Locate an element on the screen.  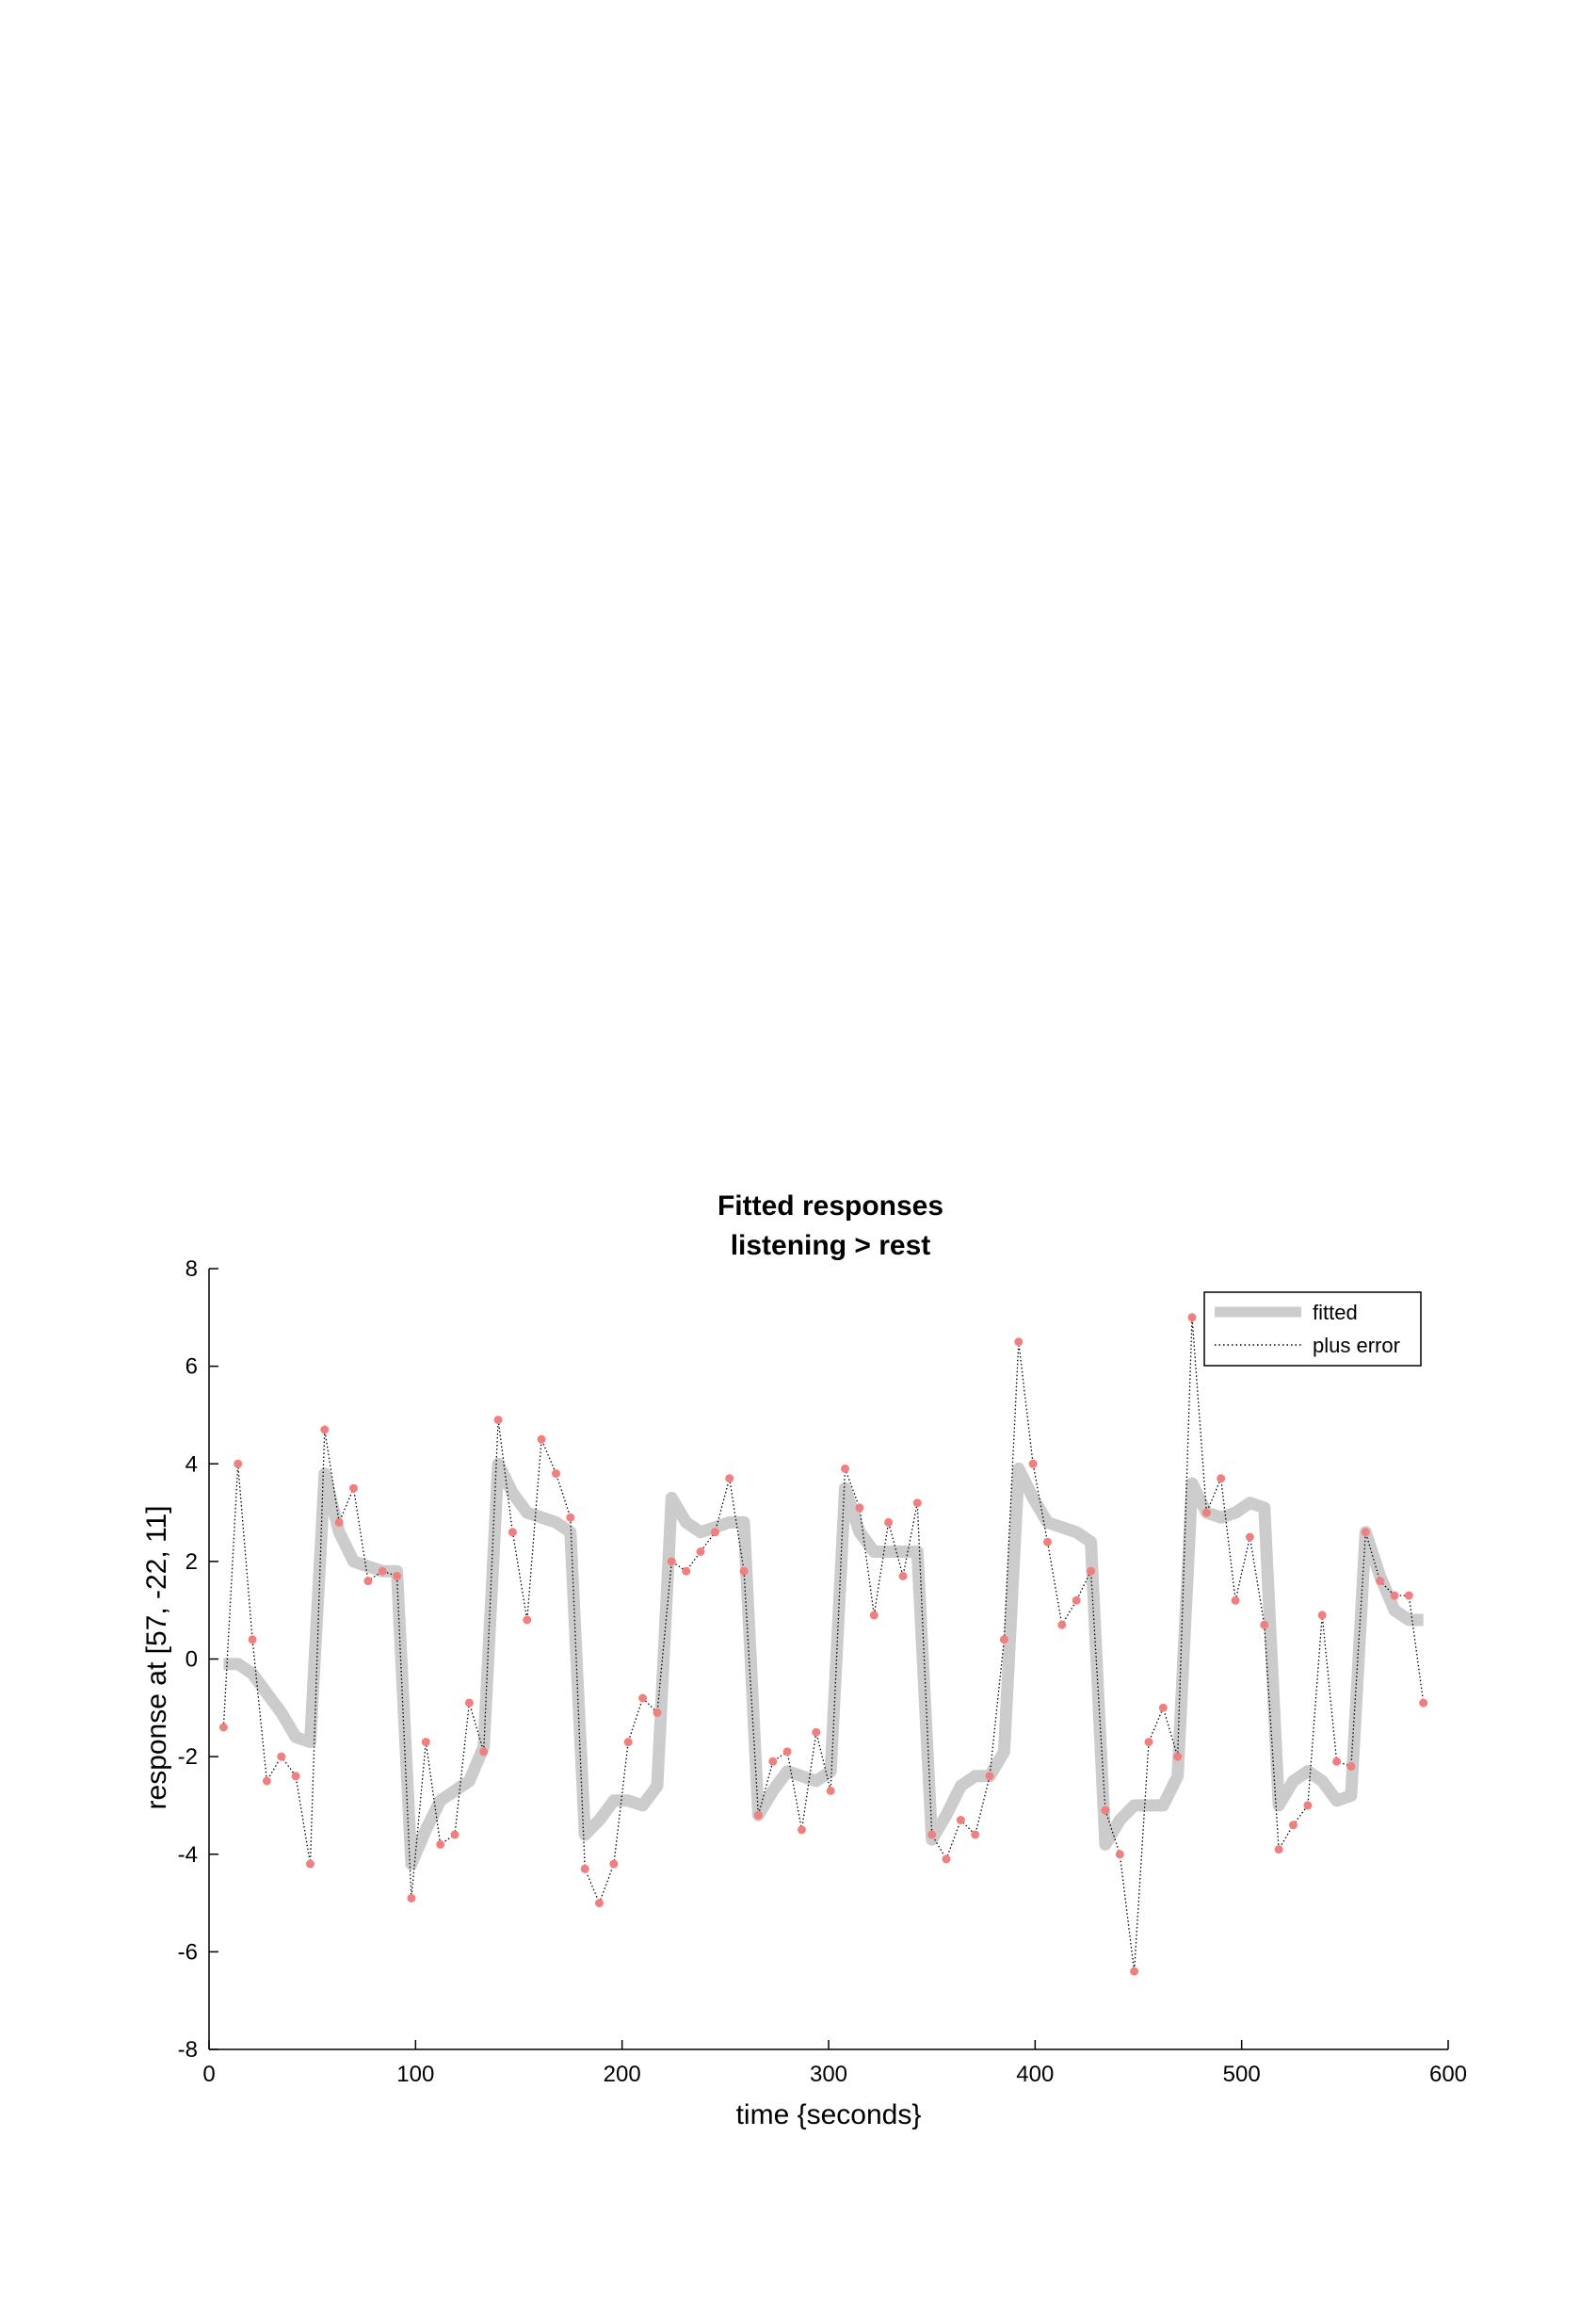
y-axis-label: response at [57, -22, 11] is located at coordinates (156, 1658).